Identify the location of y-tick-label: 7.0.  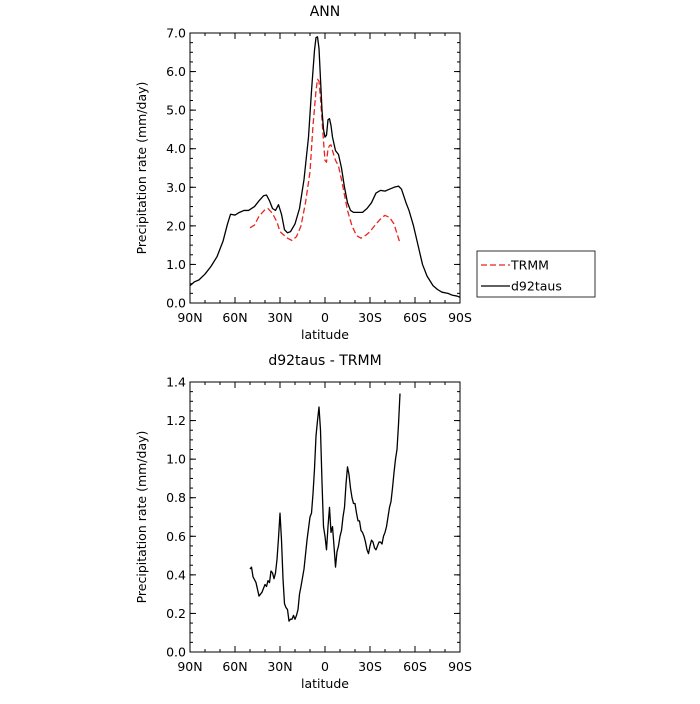
(176, 33).